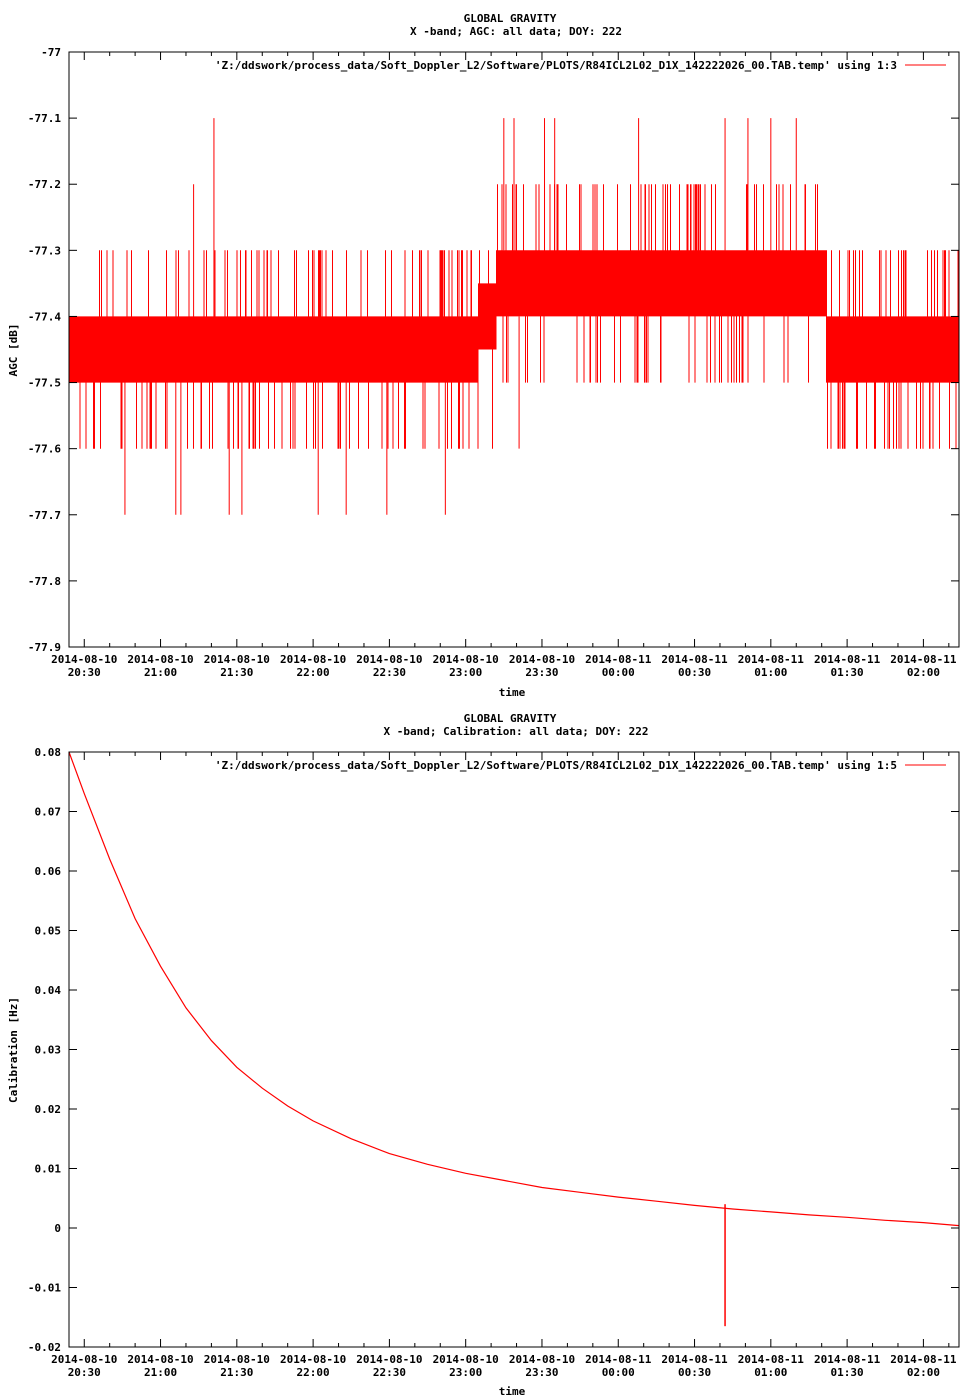 Image resolution: width=980 pixels, height=1400 pixels. What do you see at coordinates (13, 1050) in the screenshot?
I see `calibration-y-axis-label: Calibration [Hz]` at bounding box center [13, 1050].